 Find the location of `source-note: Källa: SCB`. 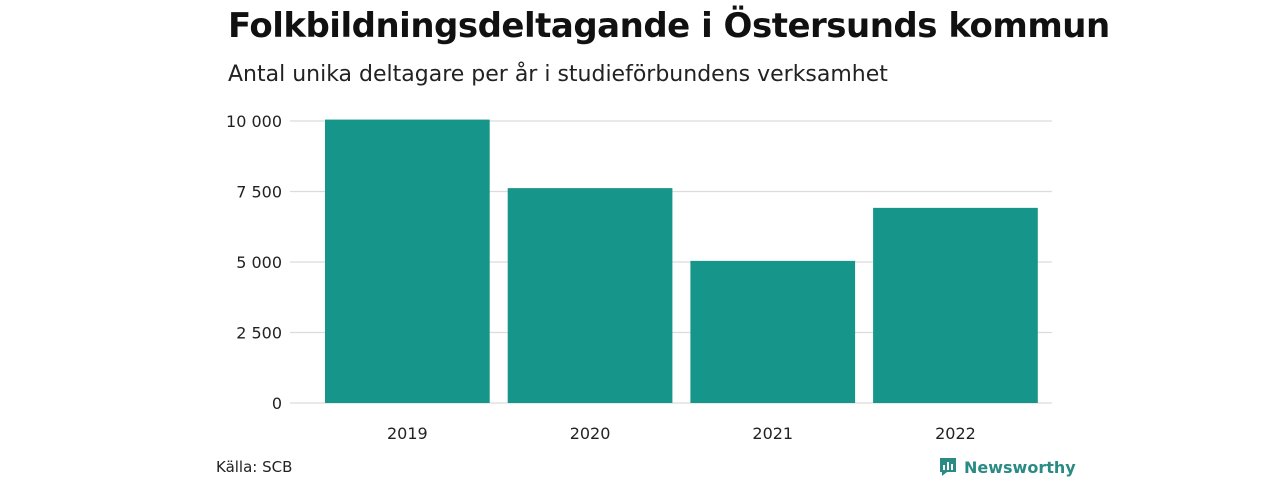

source-note: Källa: SCB is located at coordinates (254, 467).